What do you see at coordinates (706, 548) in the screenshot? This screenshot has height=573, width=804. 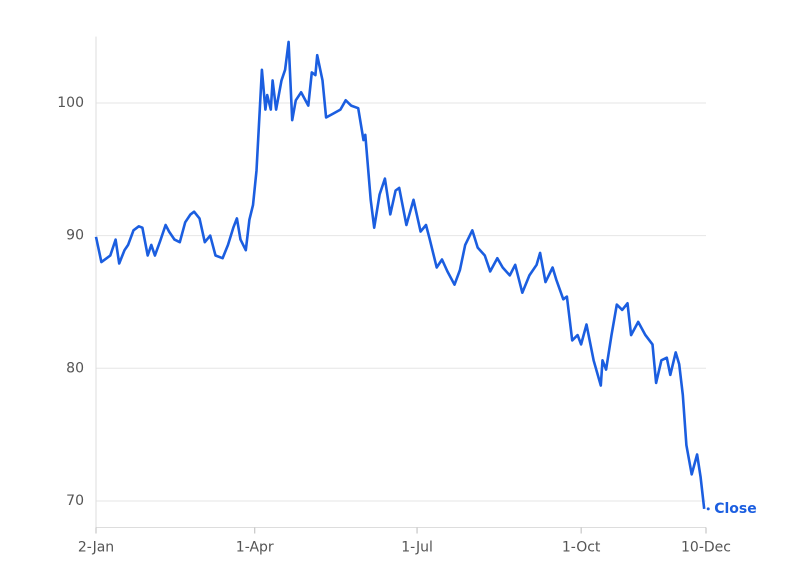 I see `x-tick-label: 10-Dec` at bounding box center [706, 548].